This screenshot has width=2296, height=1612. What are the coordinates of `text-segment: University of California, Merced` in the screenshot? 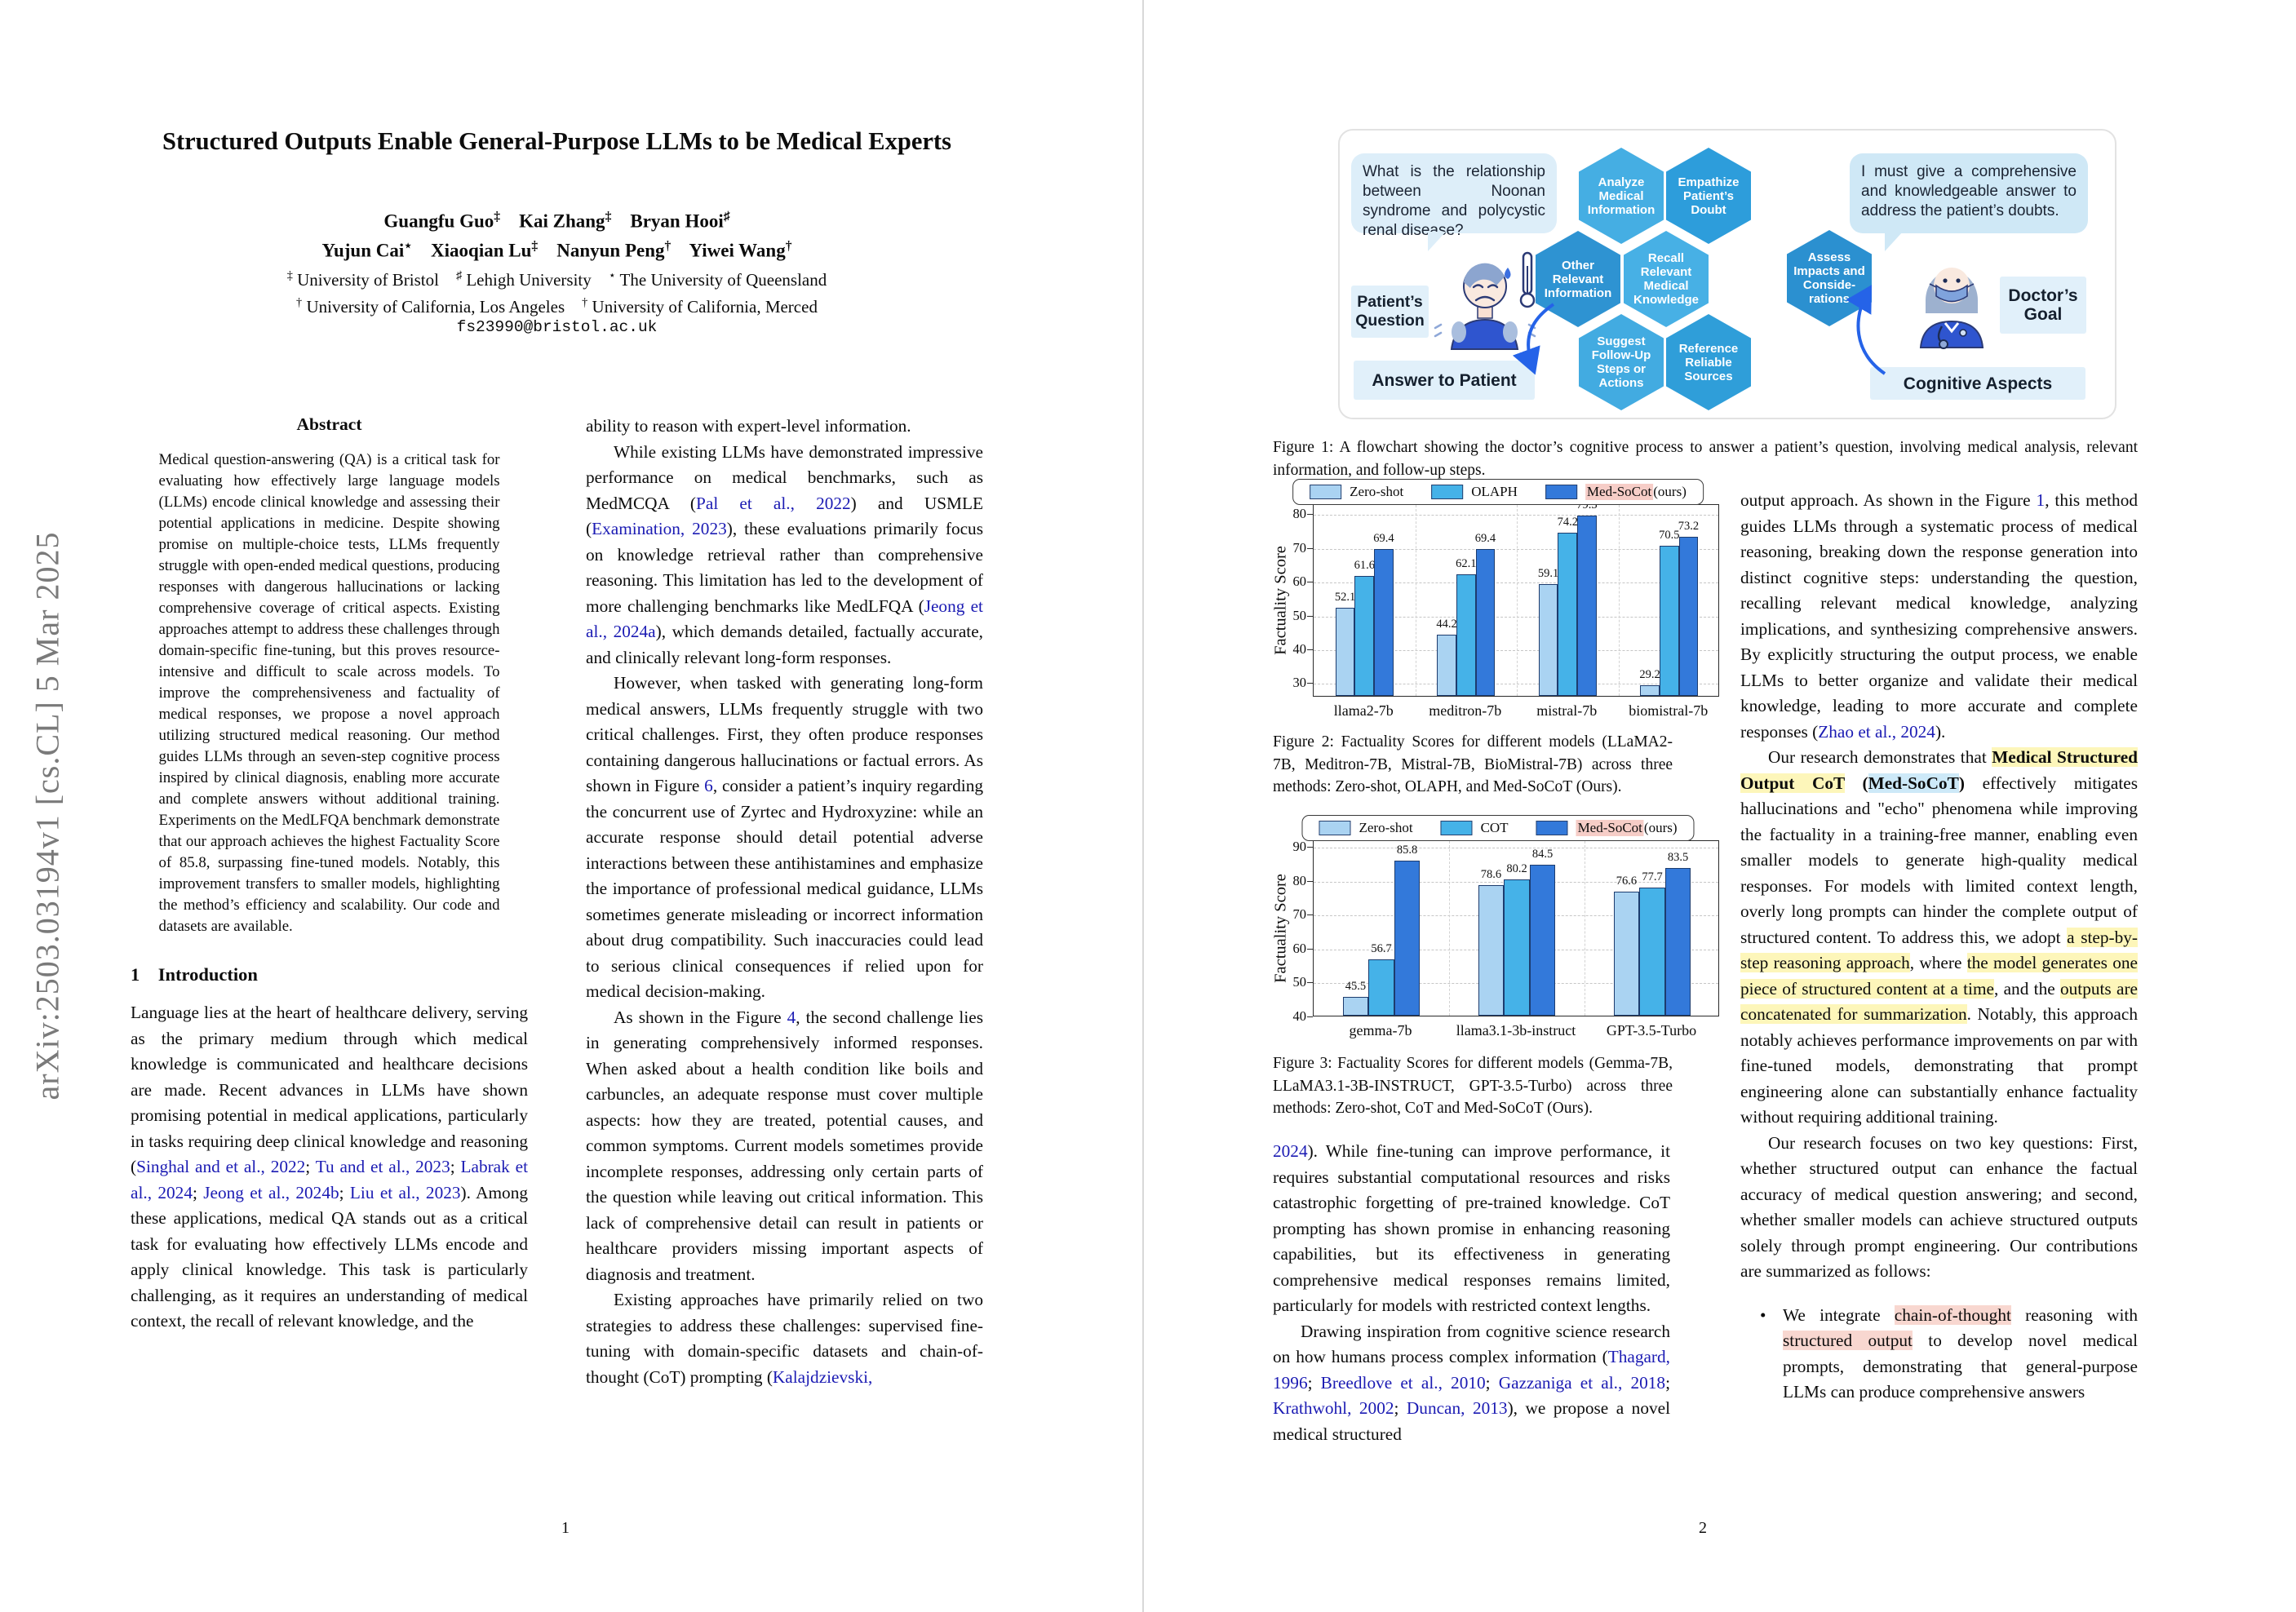 It's located at (702, 307).